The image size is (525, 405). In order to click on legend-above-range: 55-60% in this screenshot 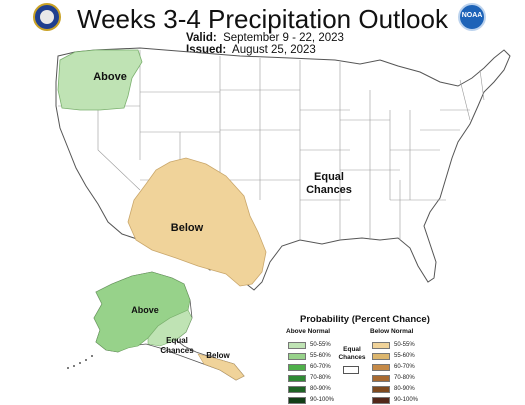, I will do `click(320, 356)`.